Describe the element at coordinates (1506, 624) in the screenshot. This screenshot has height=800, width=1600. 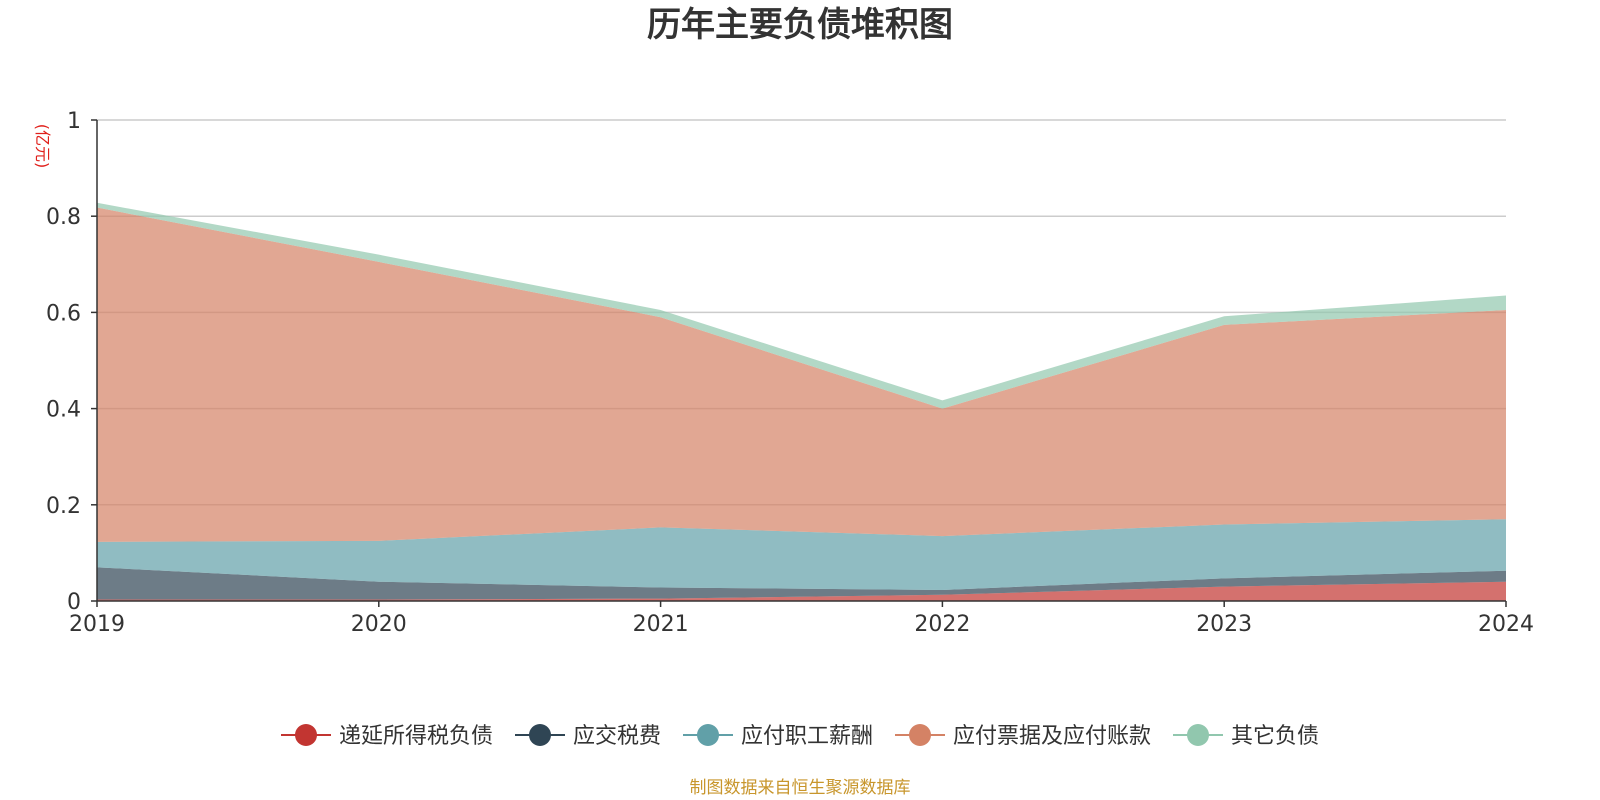
I see `x-tick-label: 2024` at that location.